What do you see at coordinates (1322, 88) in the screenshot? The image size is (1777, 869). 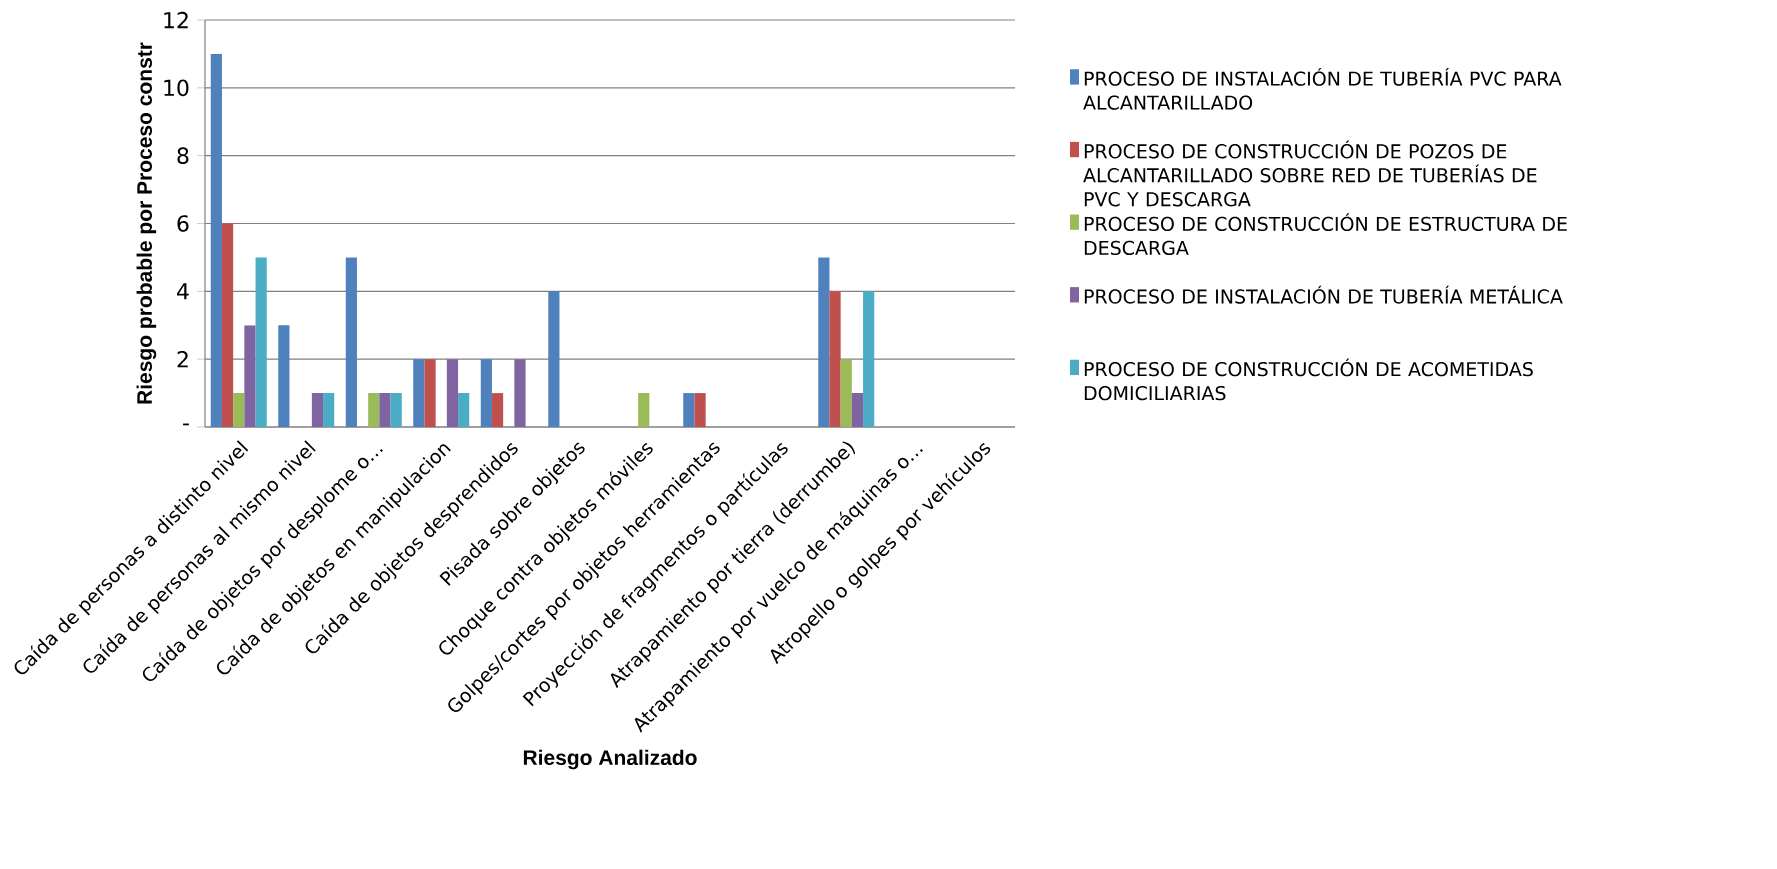 I see `legend-label: PROCESO DE INSTALACIÓN DE TUBERÍA PVC PARA ALCANTARILLADO` at bounding box center [1322, 88].